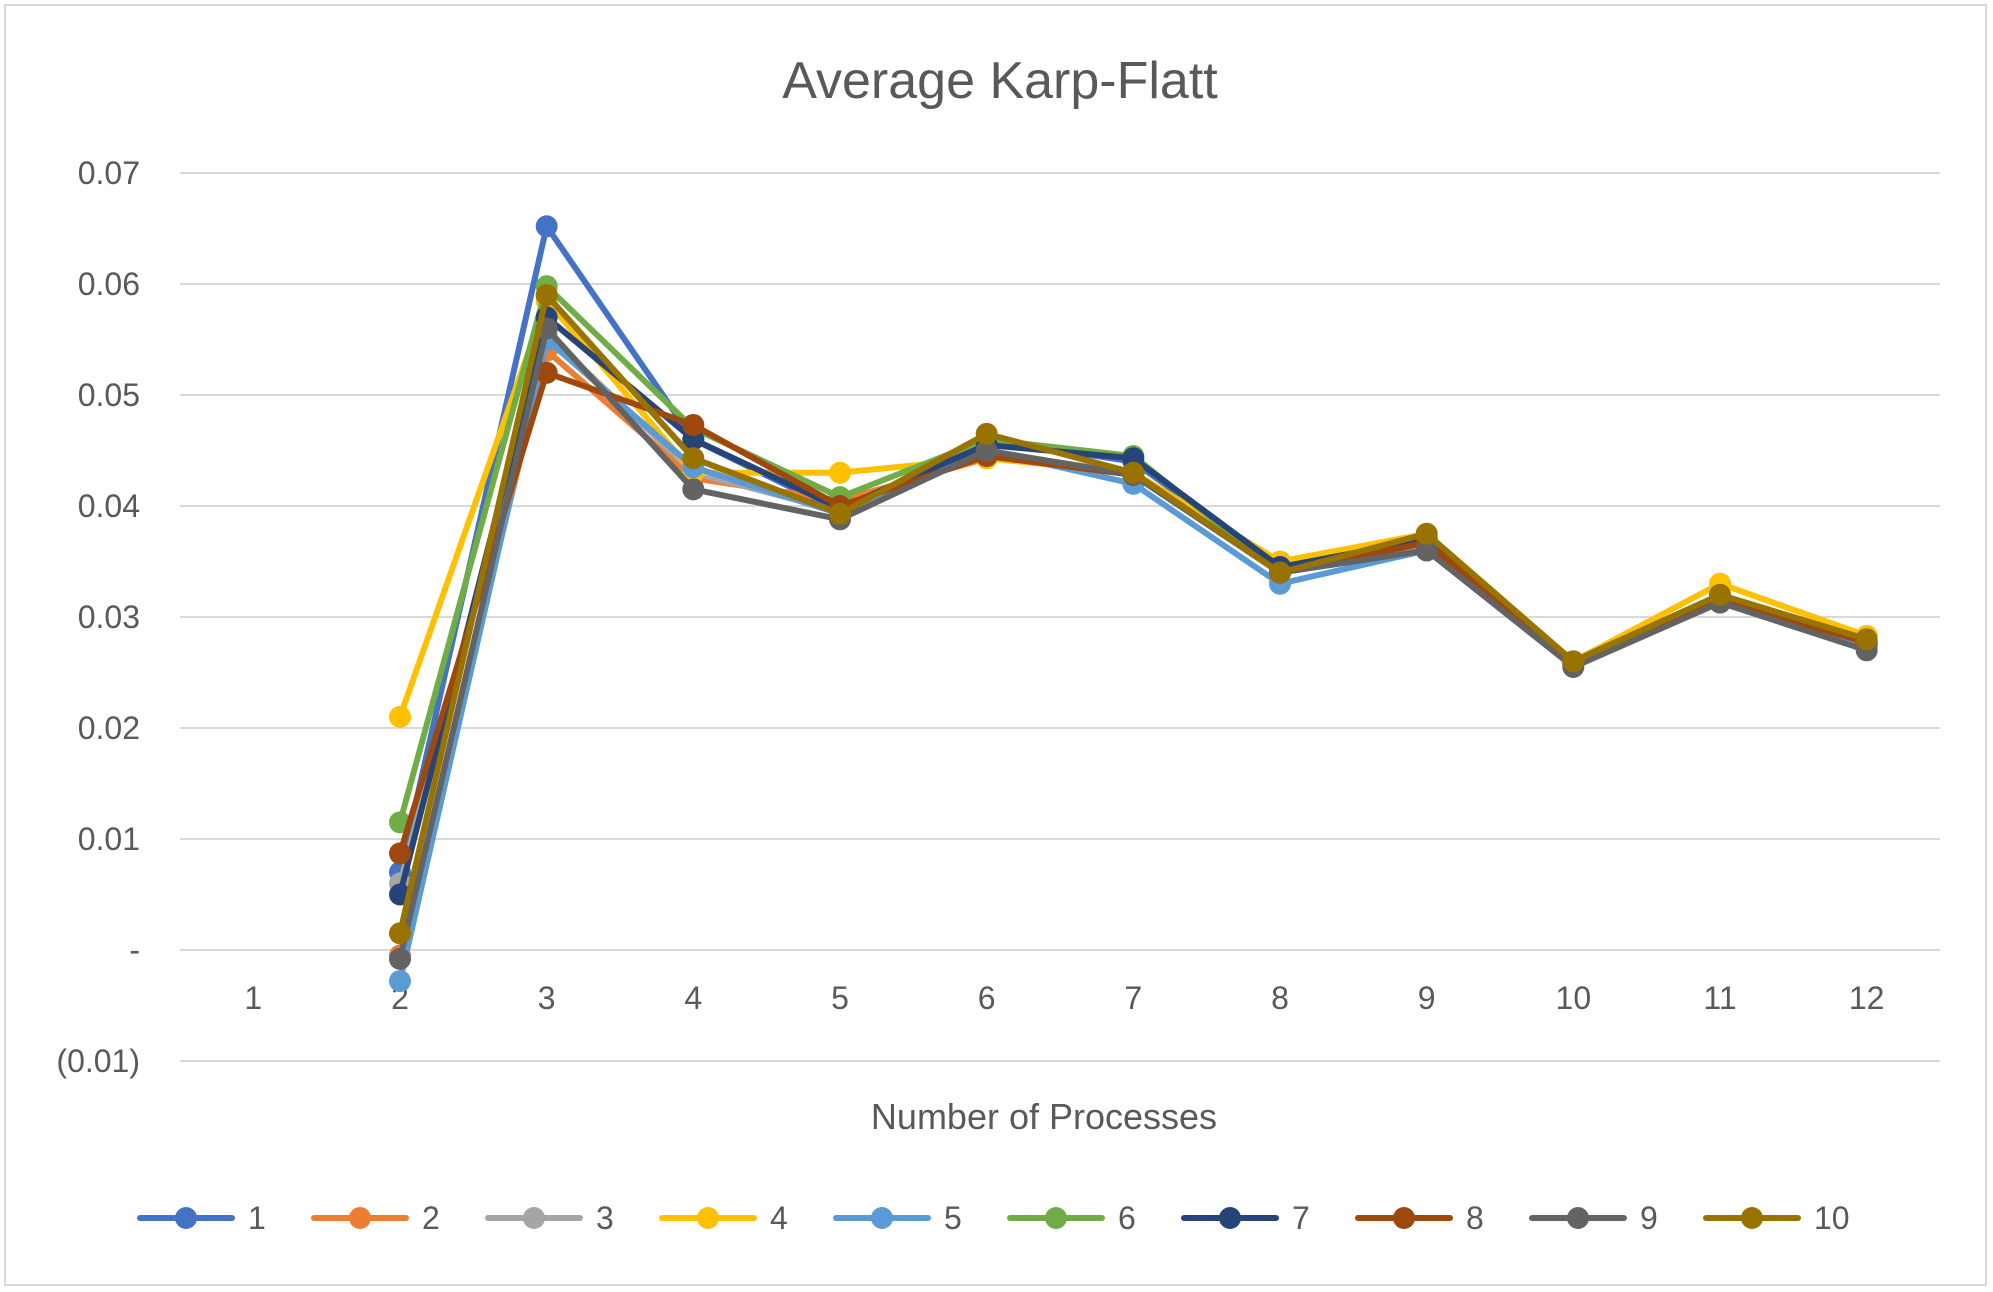 This screenshot has height=1292, width=1993. I want to click on y-tick-label: (0.01), so click(98, 1061).